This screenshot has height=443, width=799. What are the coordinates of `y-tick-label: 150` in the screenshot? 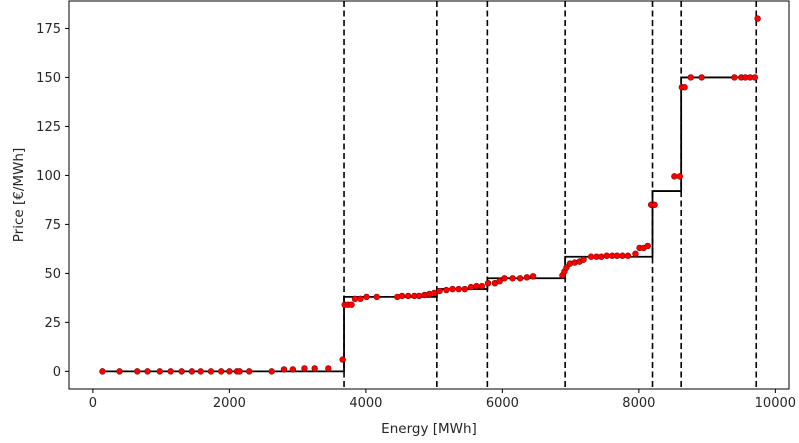 It's located at (48, 78).